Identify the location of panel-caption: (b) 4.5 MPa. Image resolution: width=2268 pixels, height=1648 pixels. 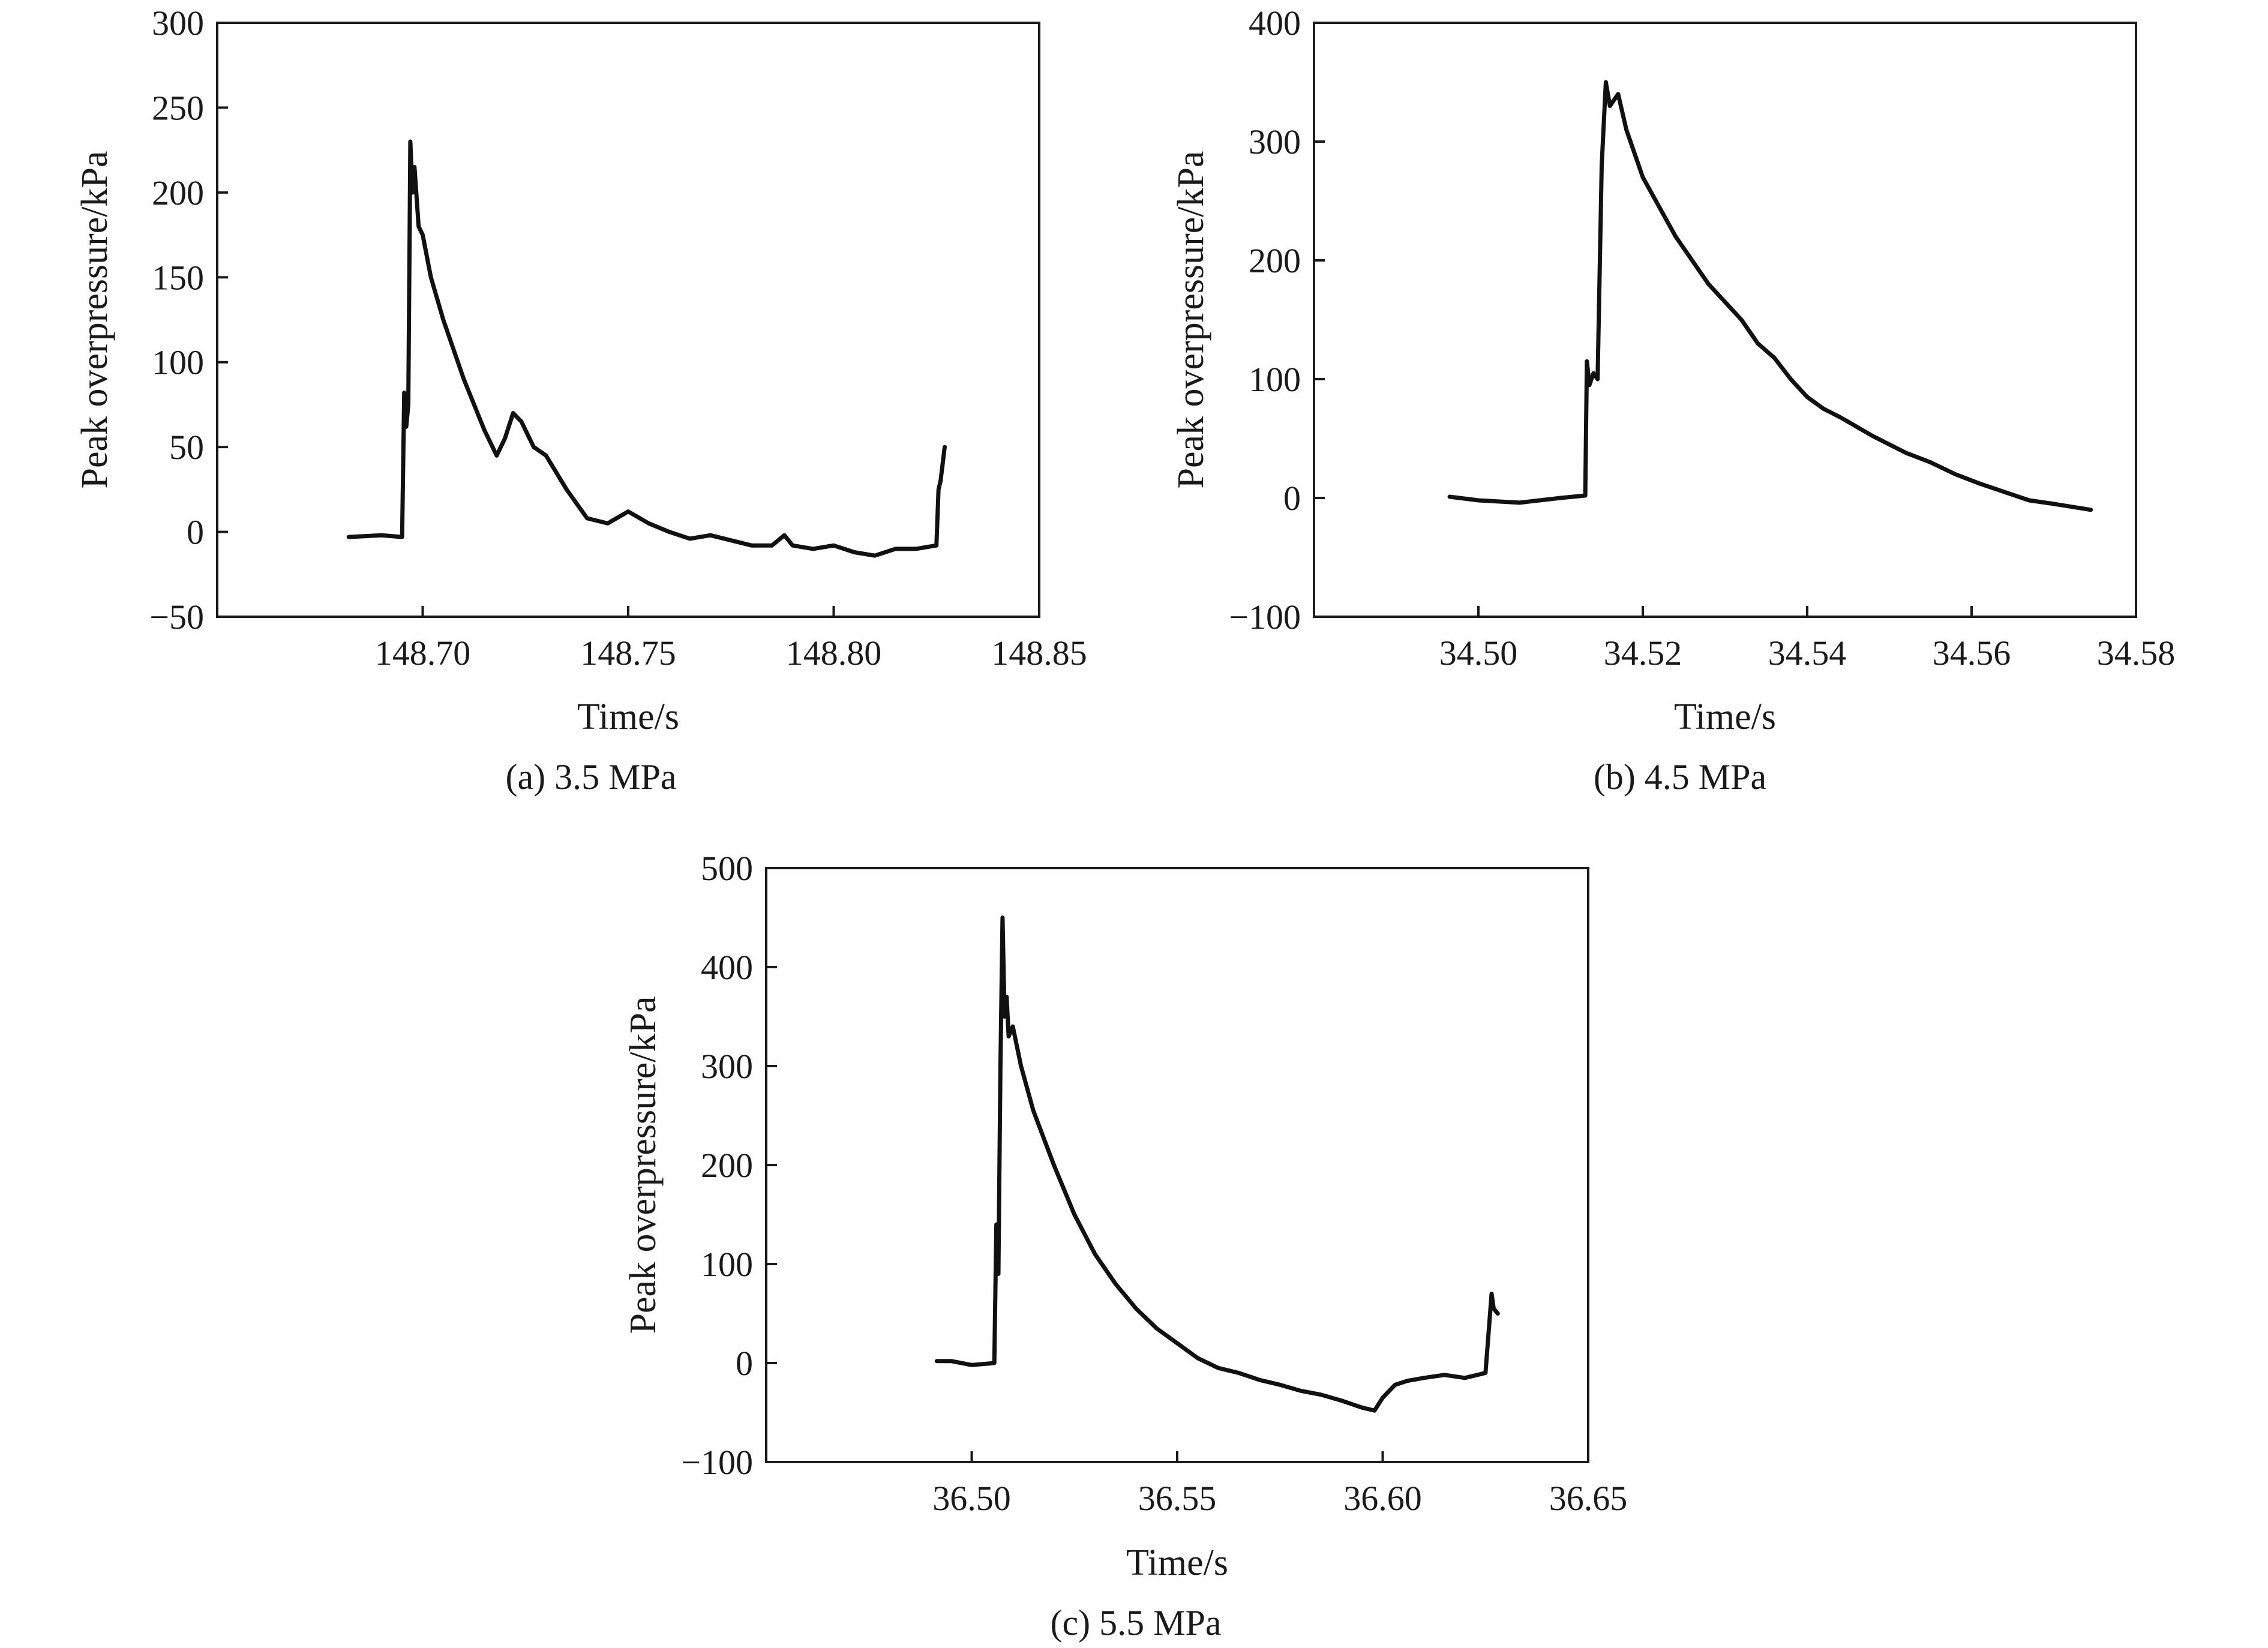
(1680, 777).